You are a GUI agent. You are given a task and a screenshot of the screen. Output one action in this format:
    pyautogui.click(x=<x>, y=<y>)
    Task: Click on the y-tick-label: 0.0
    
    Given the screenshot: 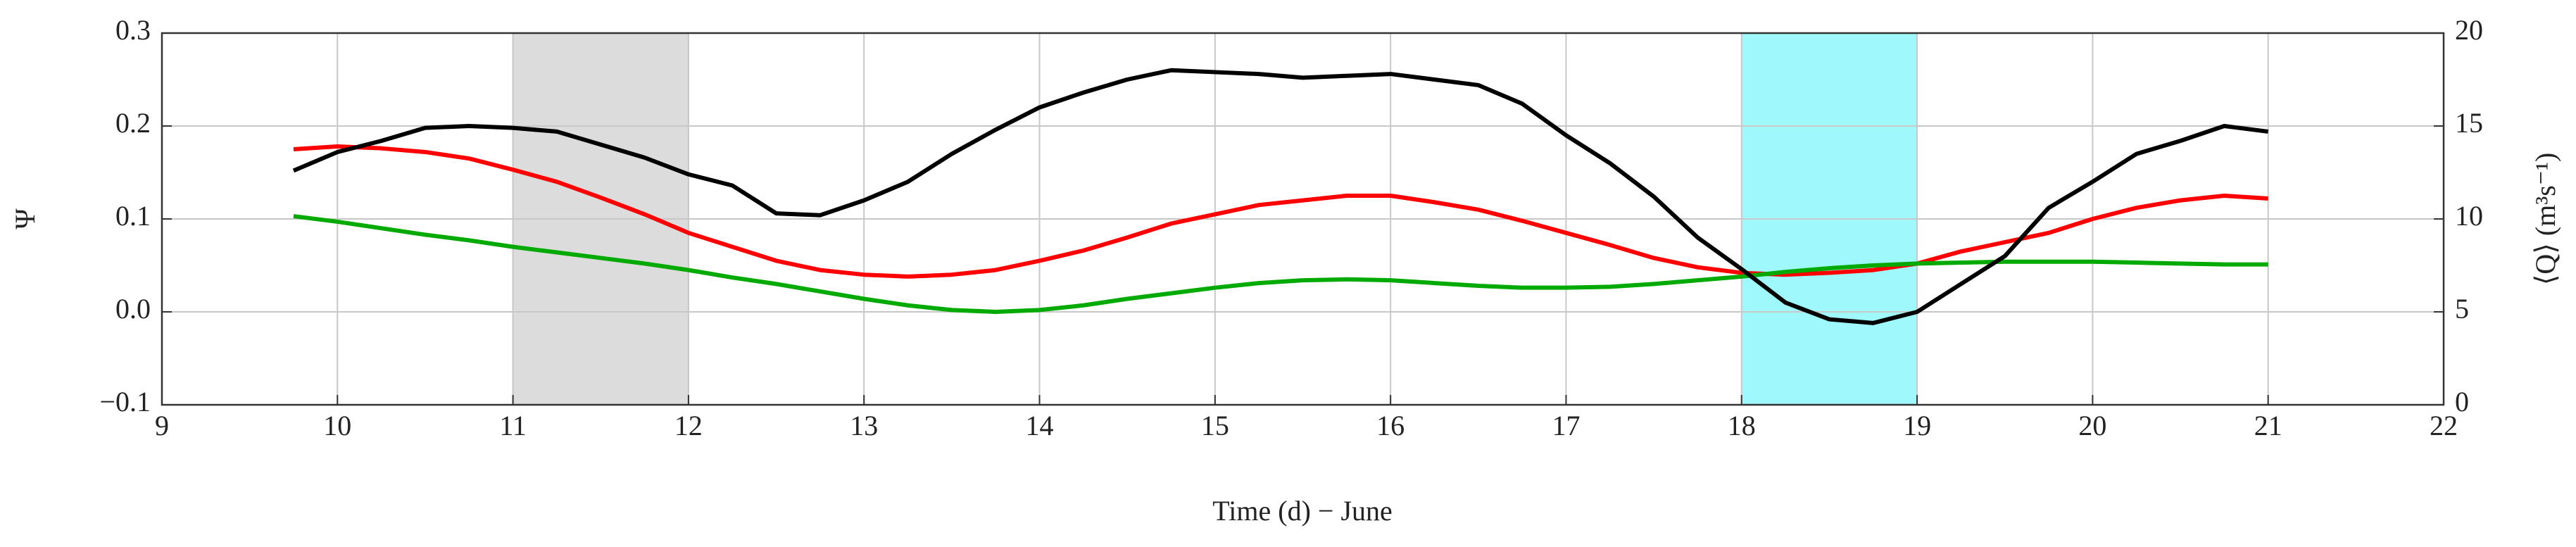 What is the action you would take?
    pyautogui.click(x=133, y=309)
    